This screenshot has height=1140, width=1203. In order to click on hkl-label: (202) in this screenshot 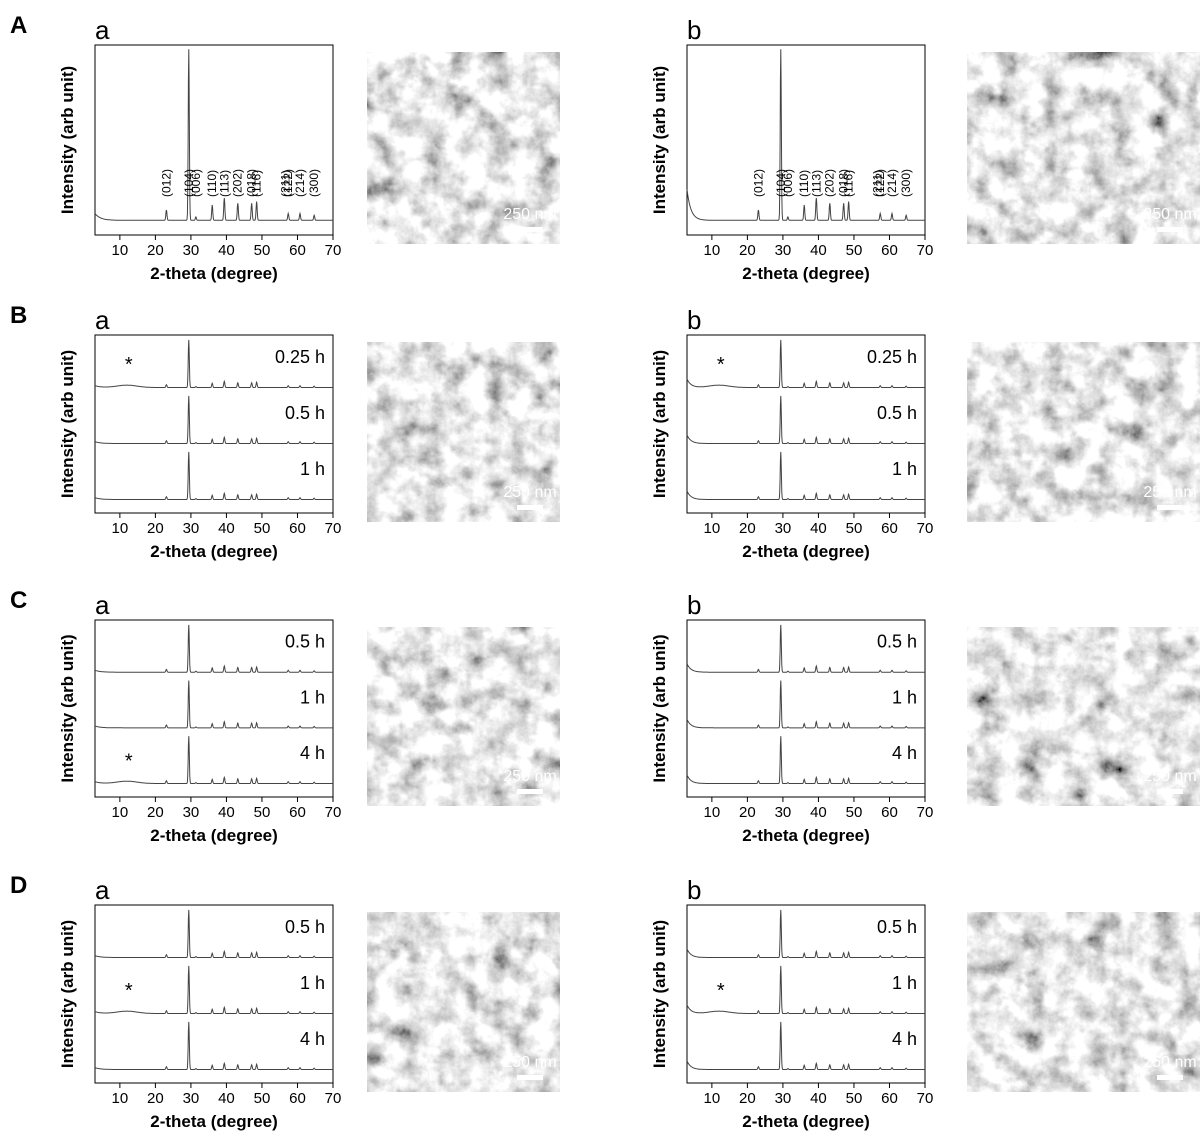, I will do `click(829, 183)`.